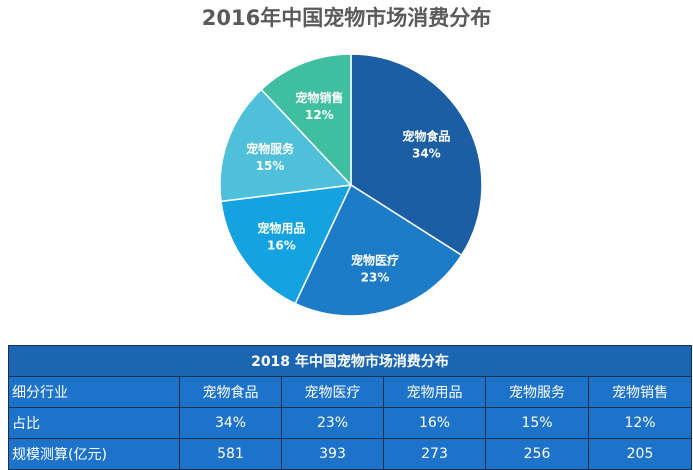 Image resolution: width=693 pixels, height=470 pixels. What do you see at coordinates (230, 392) in the screenshot?
I see `table-header-cell: 宠物食品` at bounding box center [230, 392].